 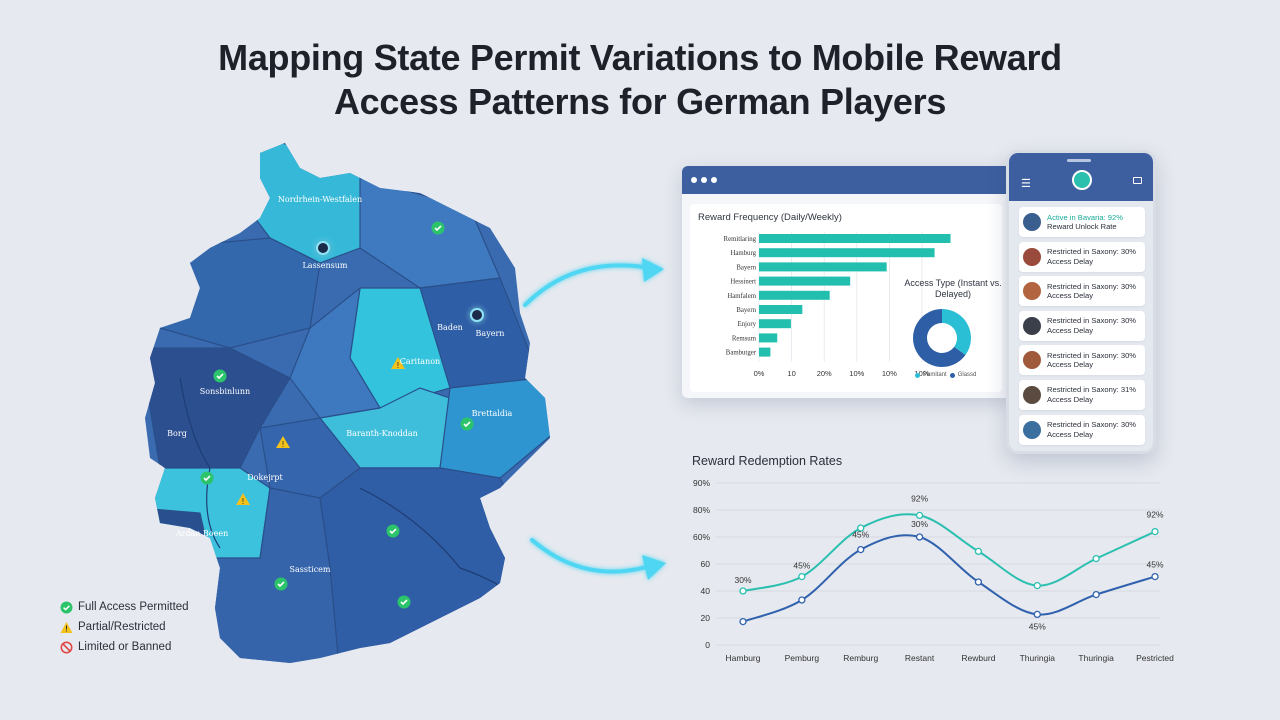 What do you see at coordinates (1026, 184) in the screenshot?
I see `menu-icon: ☰` at bounding box center [1026, 184].